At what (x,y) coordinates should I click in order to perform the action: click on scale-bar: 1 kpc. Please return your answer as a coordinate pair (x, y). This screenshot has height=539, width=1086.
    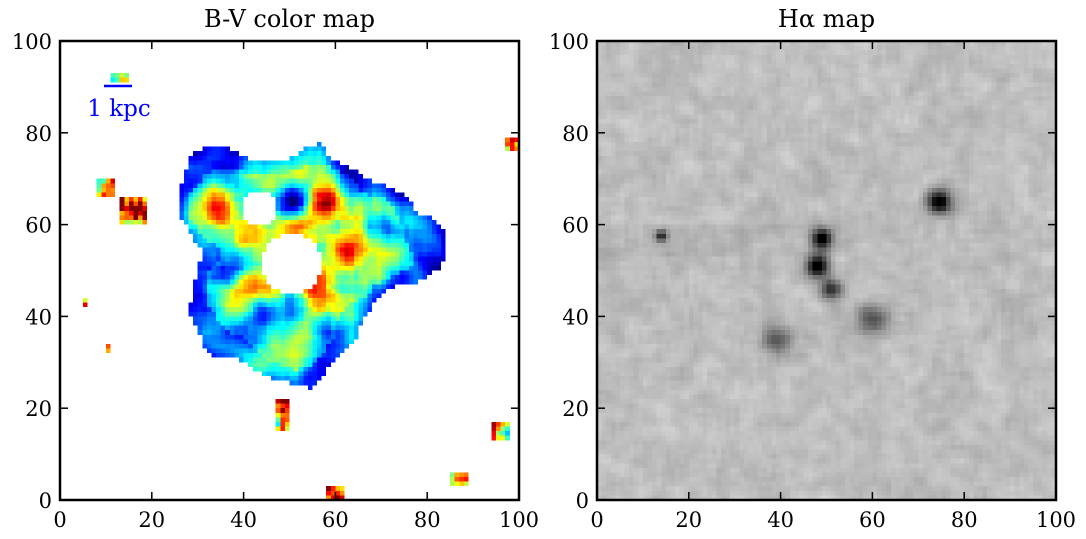
    Looking at the image, I should click on (119, 103).